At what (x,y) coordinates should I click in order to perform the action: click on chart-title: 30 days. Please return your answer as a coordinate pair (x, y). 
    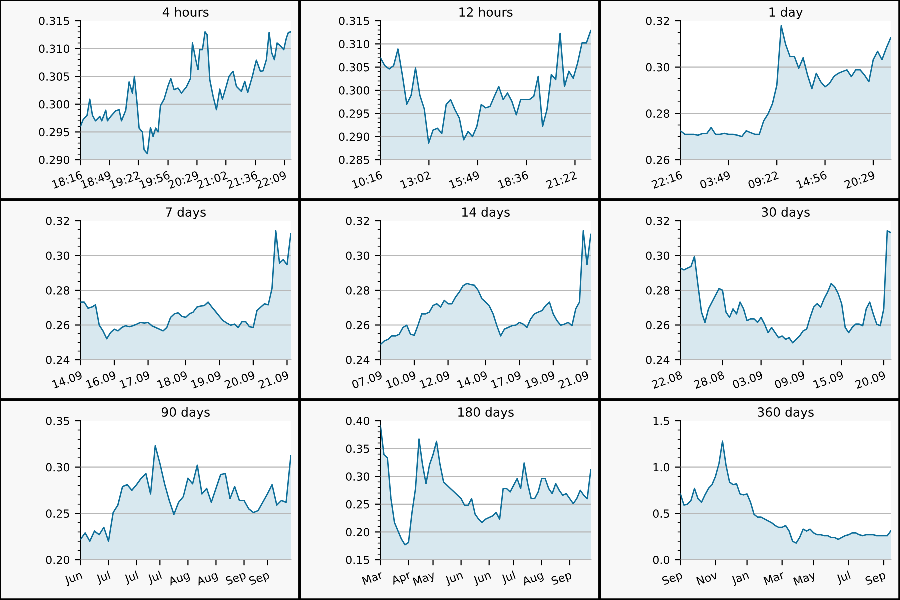
    Looking at the image, I should click on (786, 213).